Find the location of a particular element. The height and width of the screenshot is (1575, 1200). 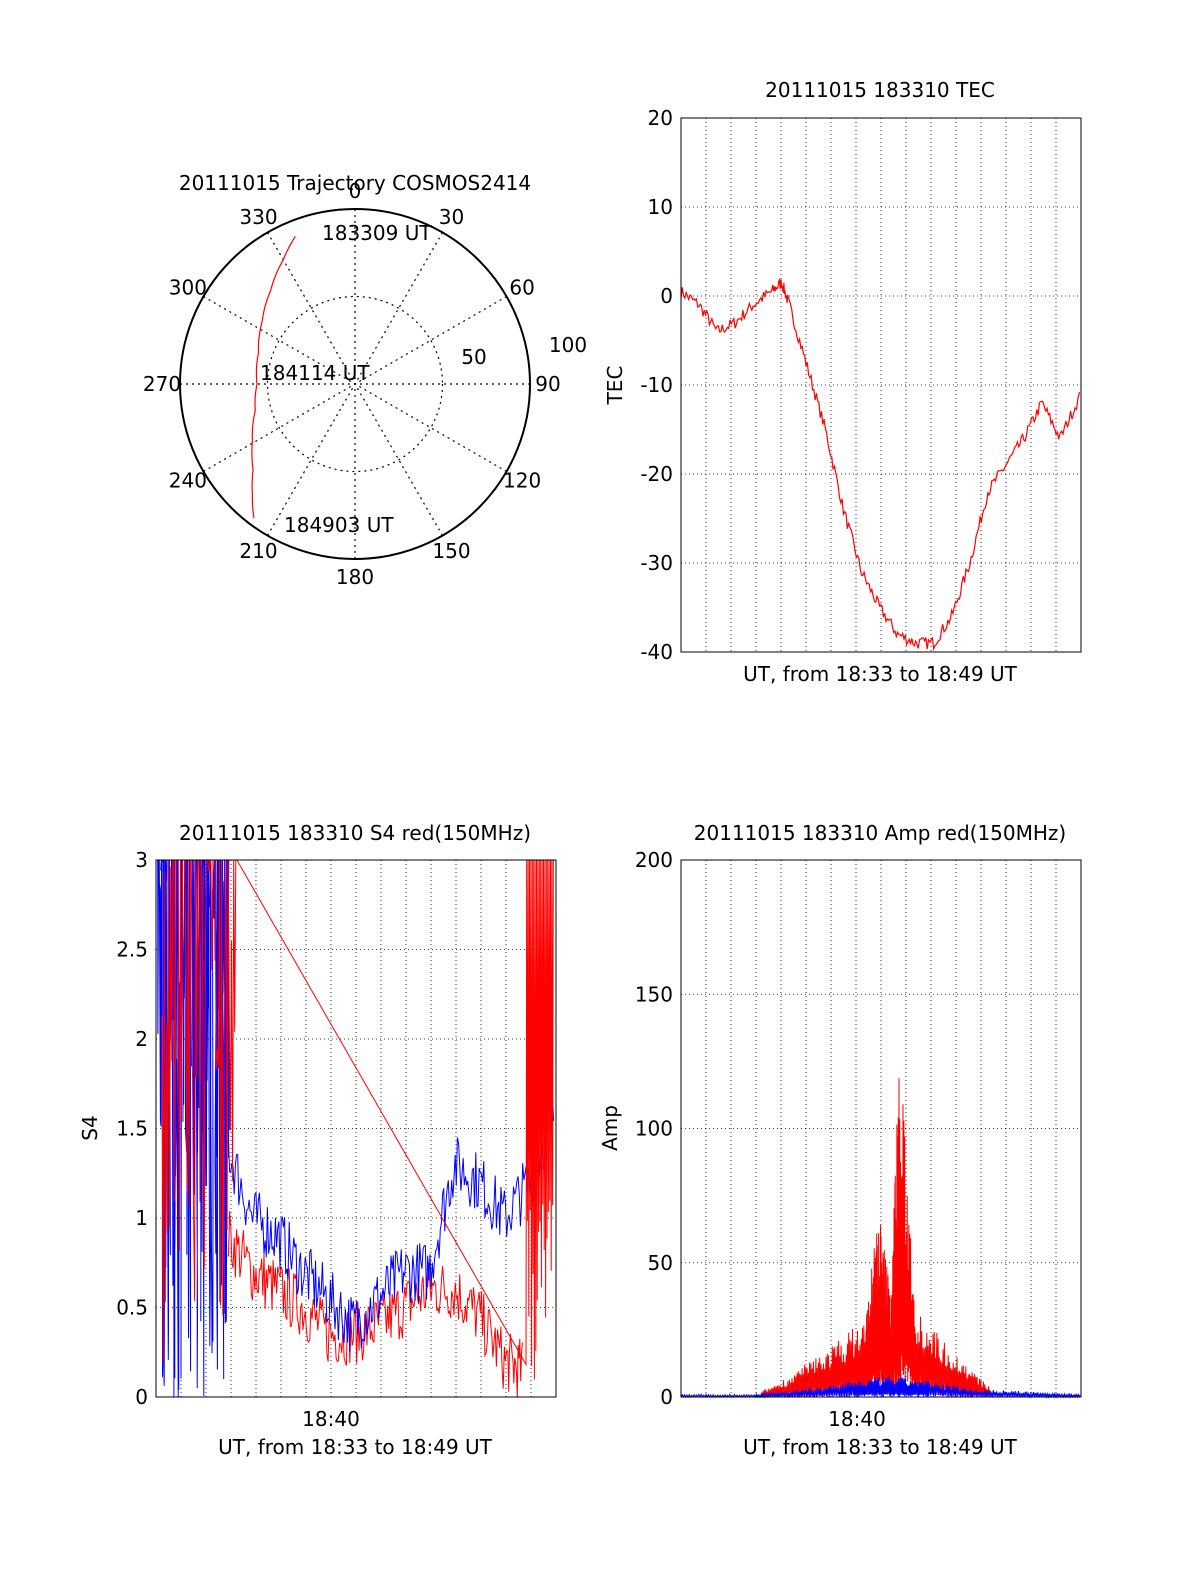

amp-red-series is located at coordinates (876, 1238).